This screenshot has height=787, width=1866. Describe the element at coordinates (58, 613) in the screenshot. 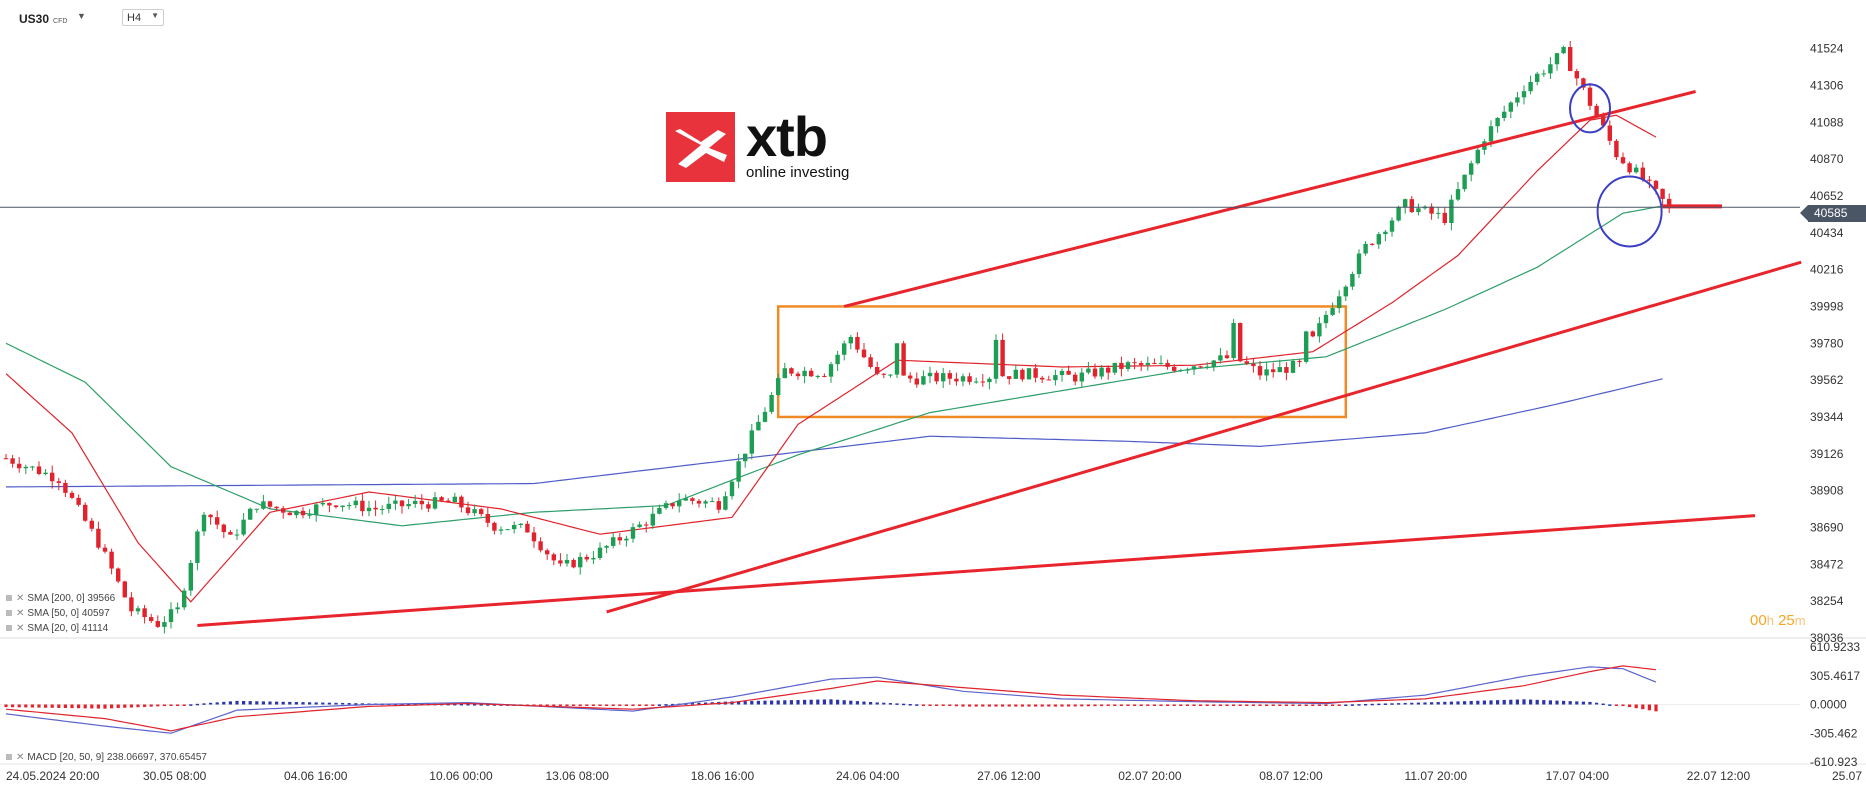

I see `legend-sma50: ✕ SMA [50, 0] 40597` at that location.